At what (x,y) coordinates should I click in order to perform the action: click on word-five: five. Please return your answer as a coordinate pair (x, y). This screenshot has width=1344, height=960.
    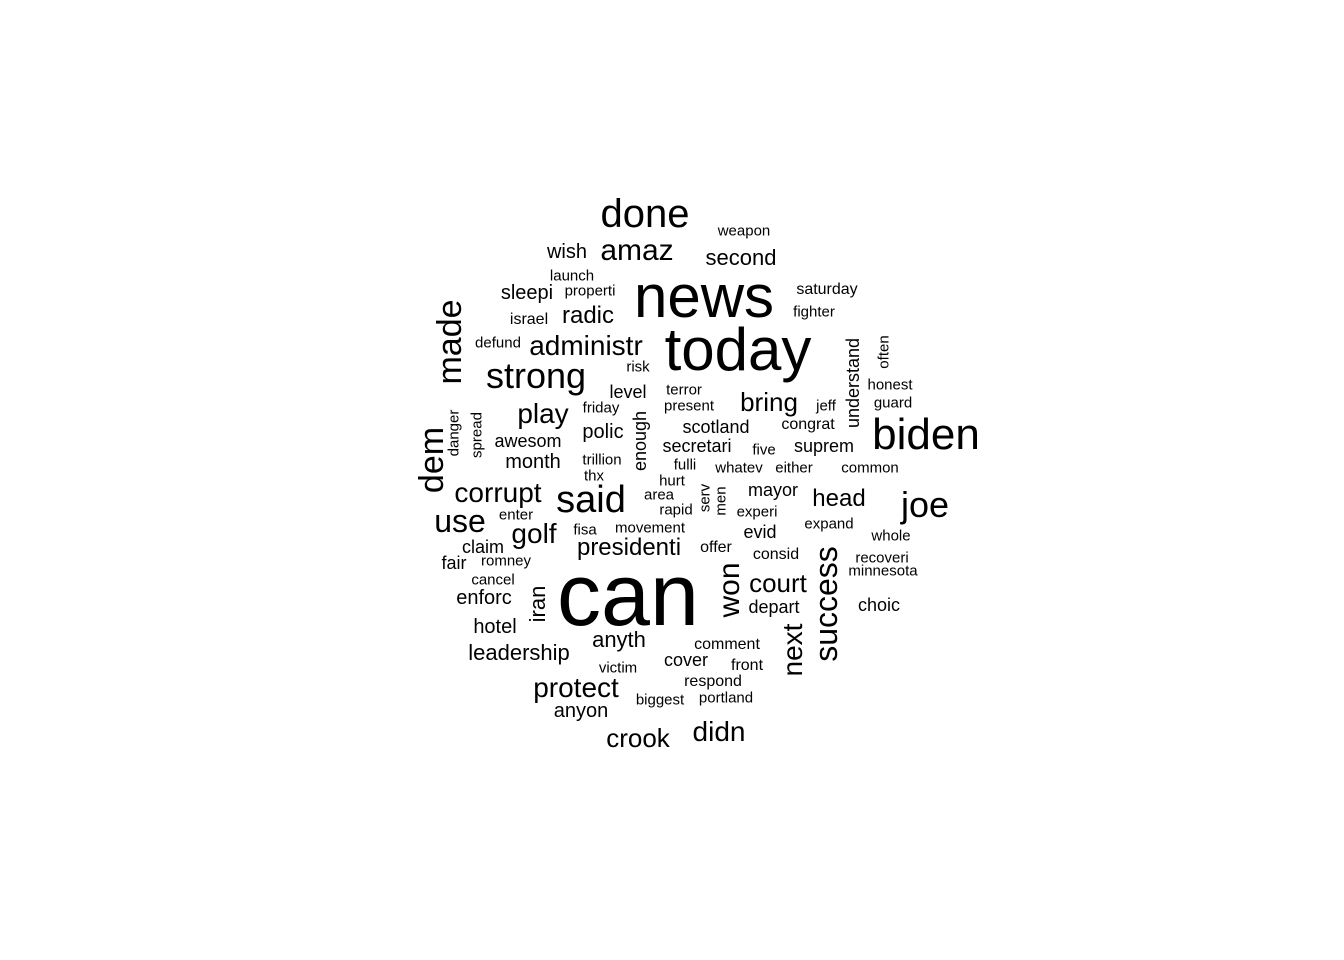
    Looking at the image, I should click on (764, 450).